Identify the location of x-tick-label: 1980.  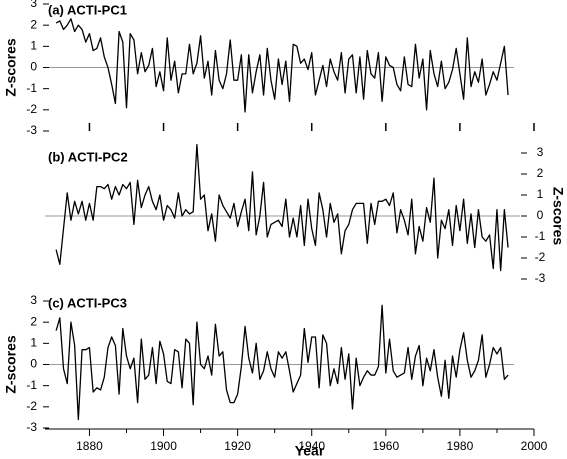
(460, 446).